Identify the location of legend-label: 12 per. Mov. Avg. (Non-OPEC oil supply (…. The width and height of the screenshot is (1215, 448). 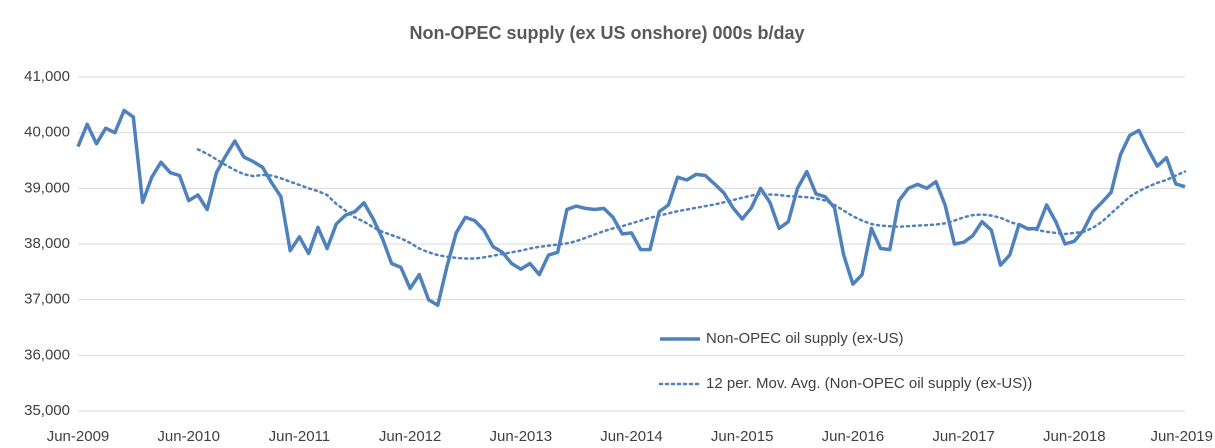
(869, 383).